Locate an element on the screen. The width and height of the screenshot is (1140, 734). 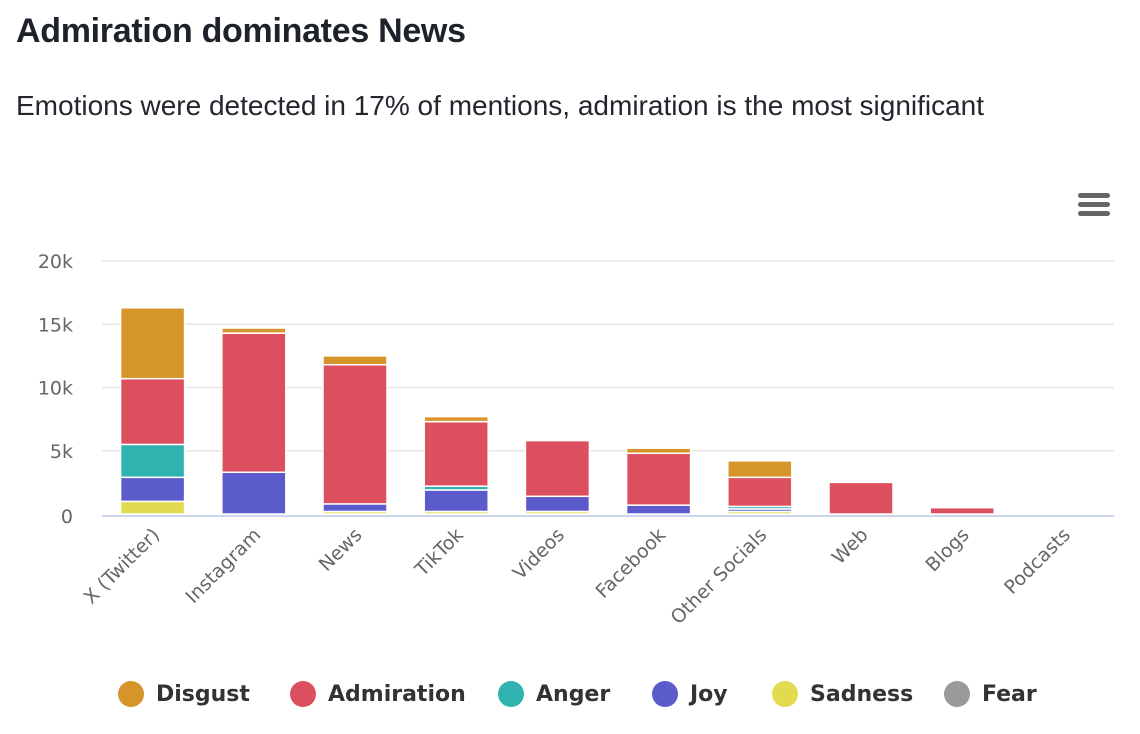
x-tick-label: Other Socials is located at coordinates (719, 576).